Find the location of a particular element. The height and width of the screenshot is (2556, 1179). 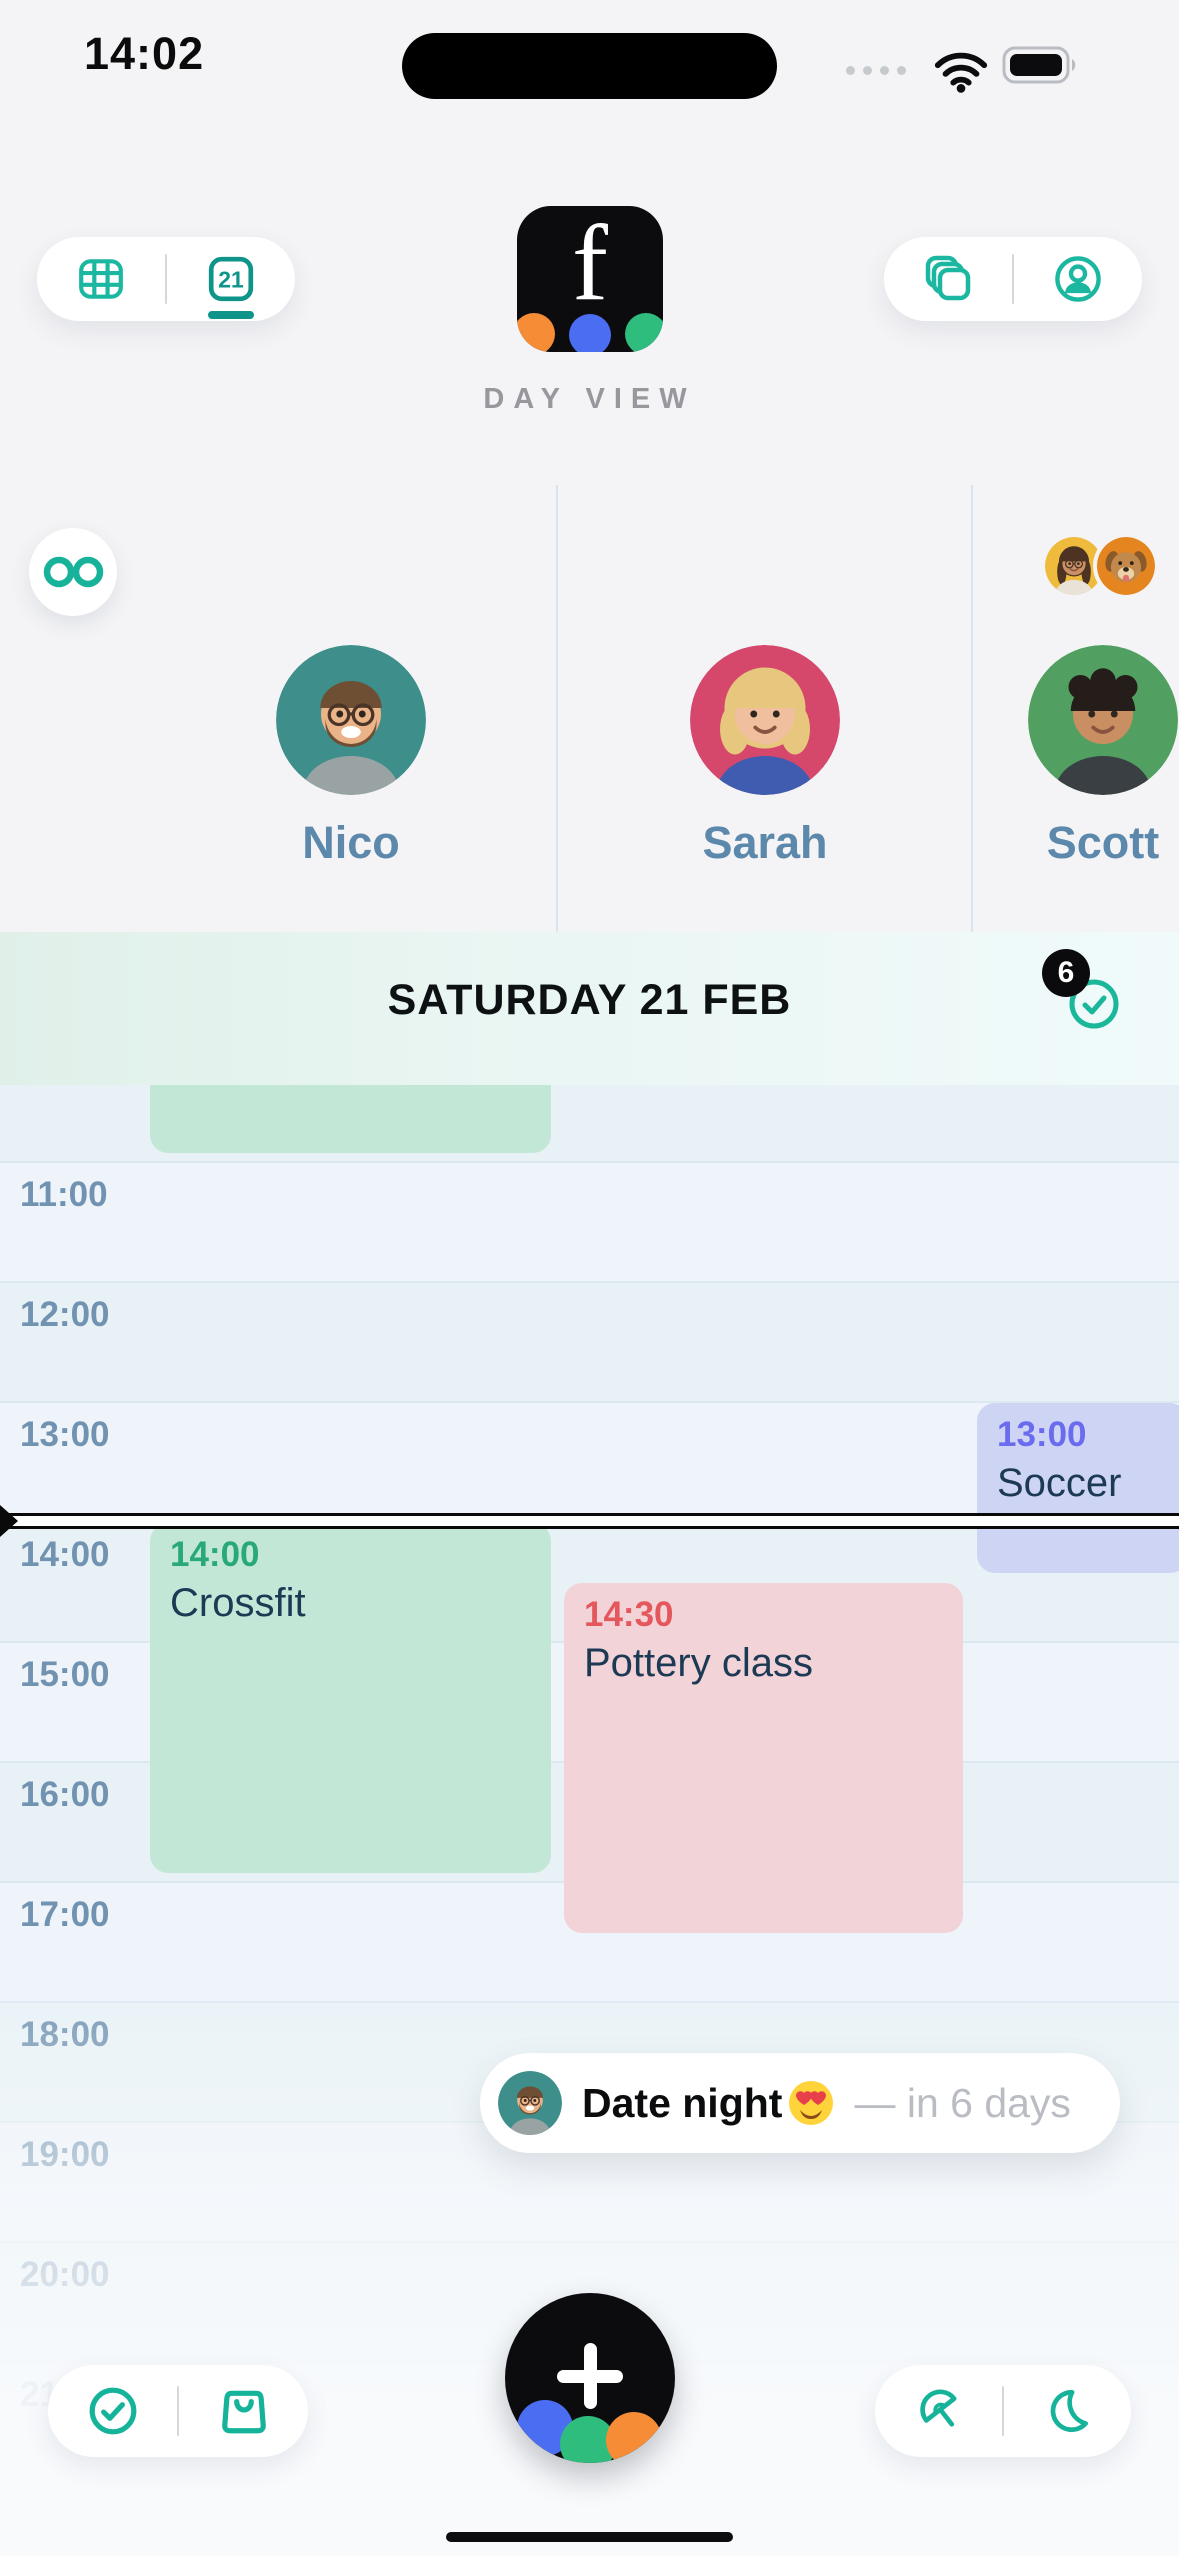

calendar-day-21-icon: 21 is located at coordinates (231, 279).